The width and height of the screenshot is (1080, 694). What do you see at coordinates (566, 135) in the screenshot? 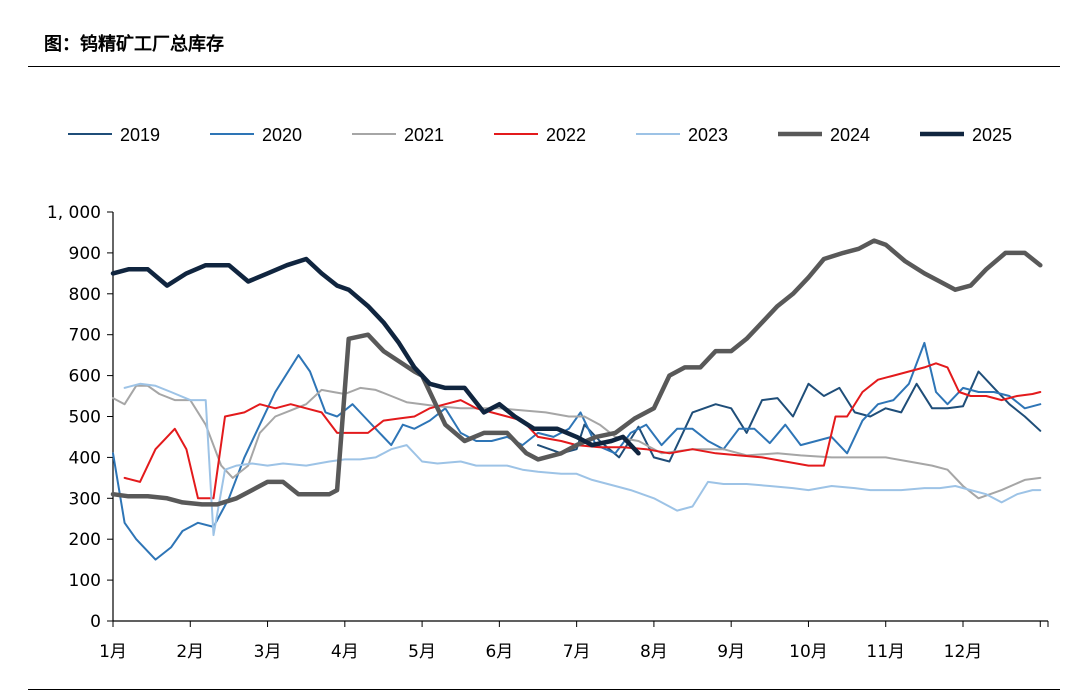
I see `legend-label-2022: 2022` at bounding box center [566, 135].